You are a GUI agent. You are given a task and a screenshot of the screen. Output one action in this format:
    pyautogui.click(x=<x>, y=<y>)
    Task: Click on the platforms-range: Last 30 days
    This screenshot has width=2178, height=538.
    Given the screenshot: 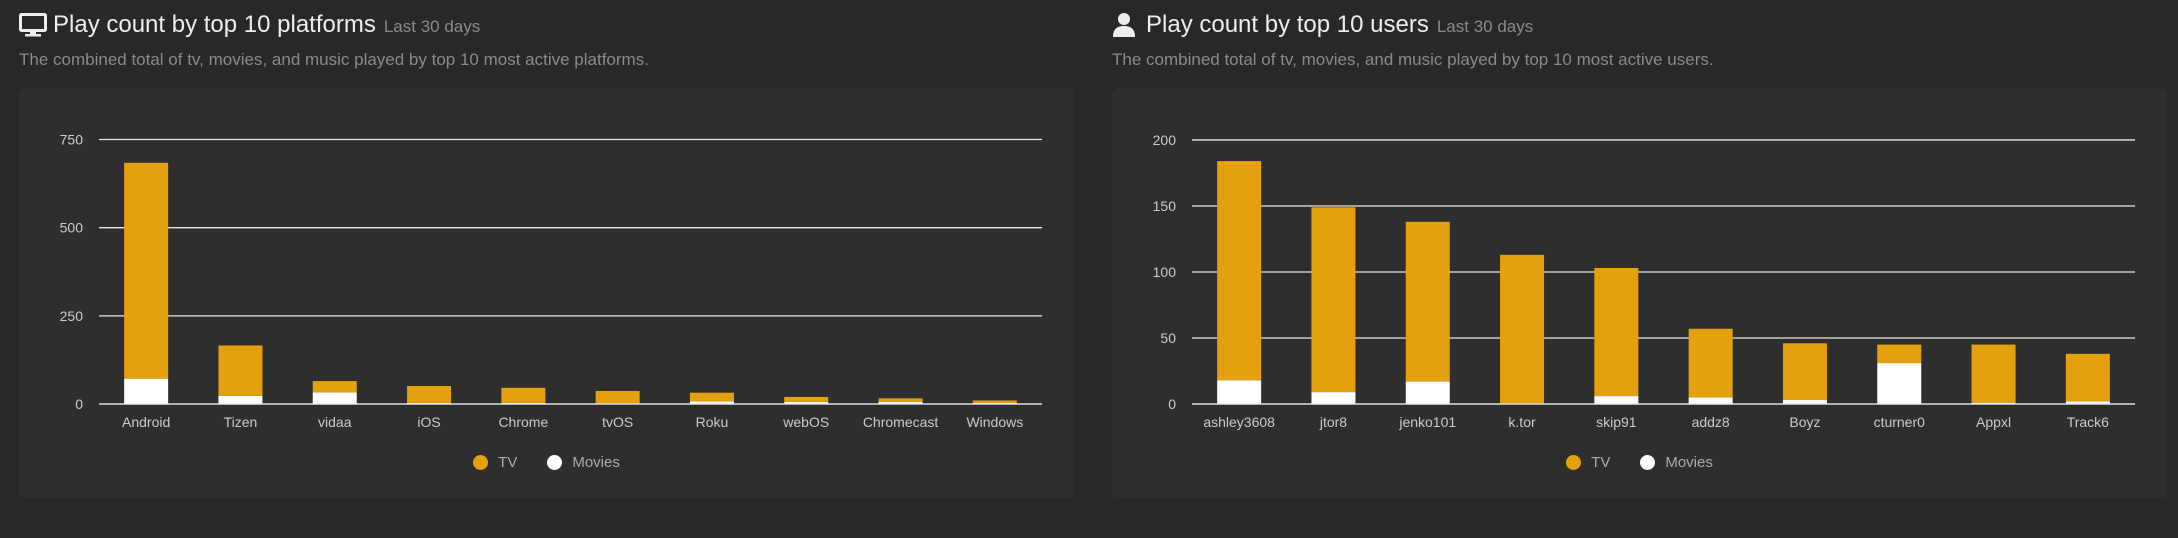 What is the action you would take?
    pyautogui.click(x=432, y=26)
    